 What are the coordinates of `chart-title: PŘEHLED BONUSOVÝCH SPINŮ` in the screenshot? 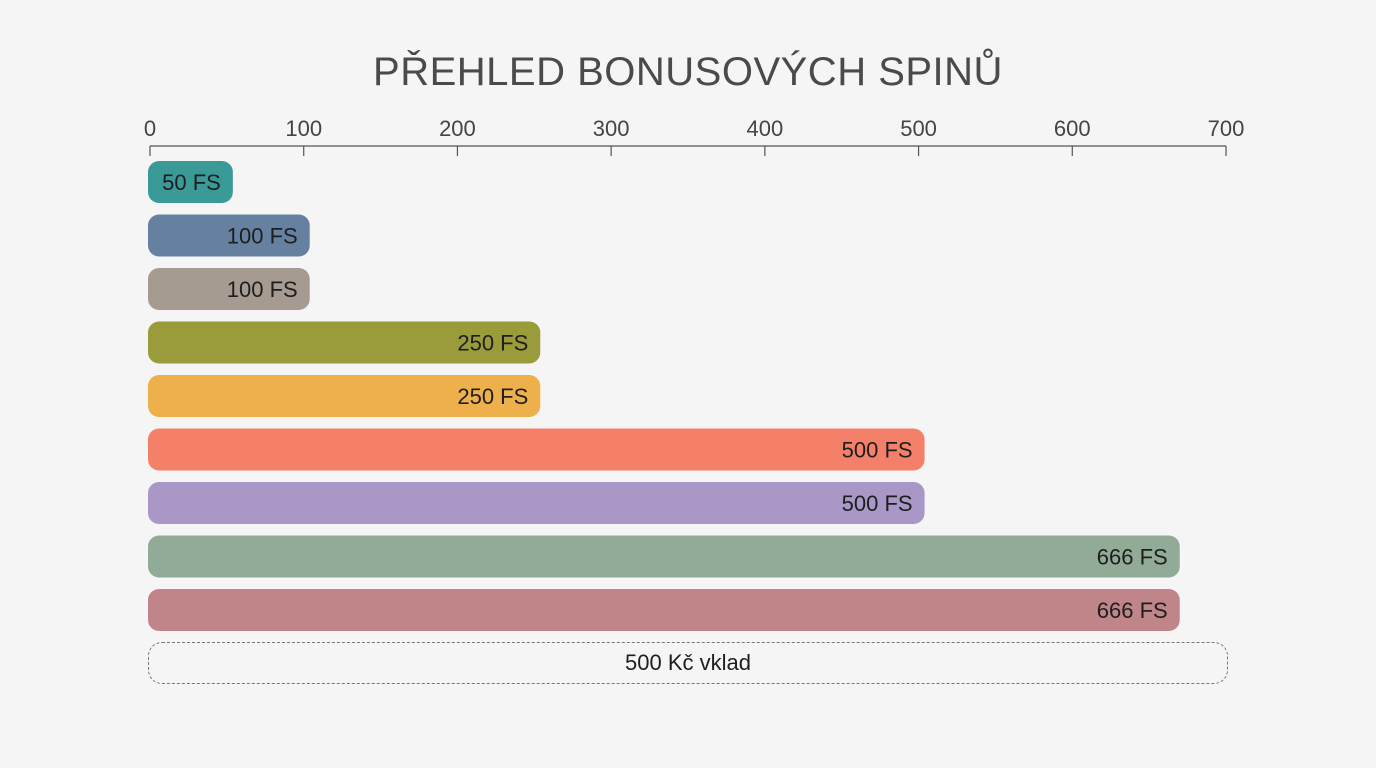 It's located at (688, 72).